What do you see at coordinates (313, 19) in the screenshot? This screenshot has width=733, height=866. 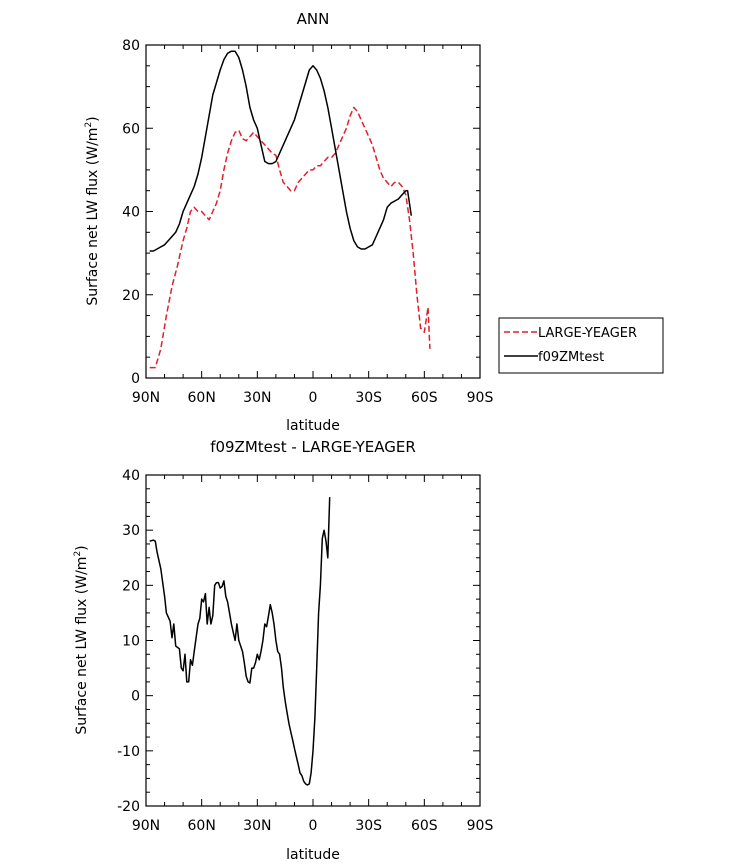 I see `chart-title: ANN` at bounding box center [313, 19].